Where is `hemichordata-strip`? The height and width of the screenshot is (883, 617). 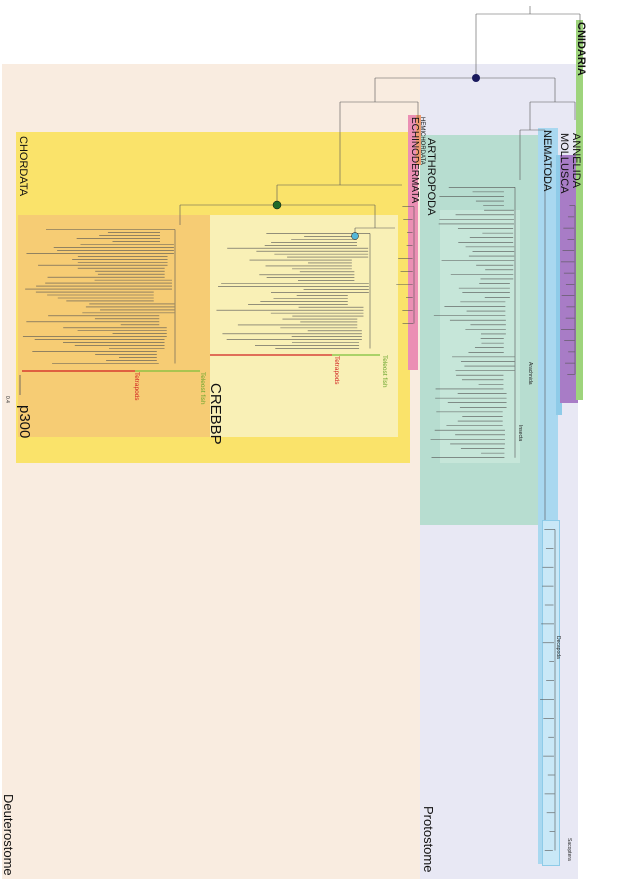 hemichordata-strip is located at coordinates (418, 140).